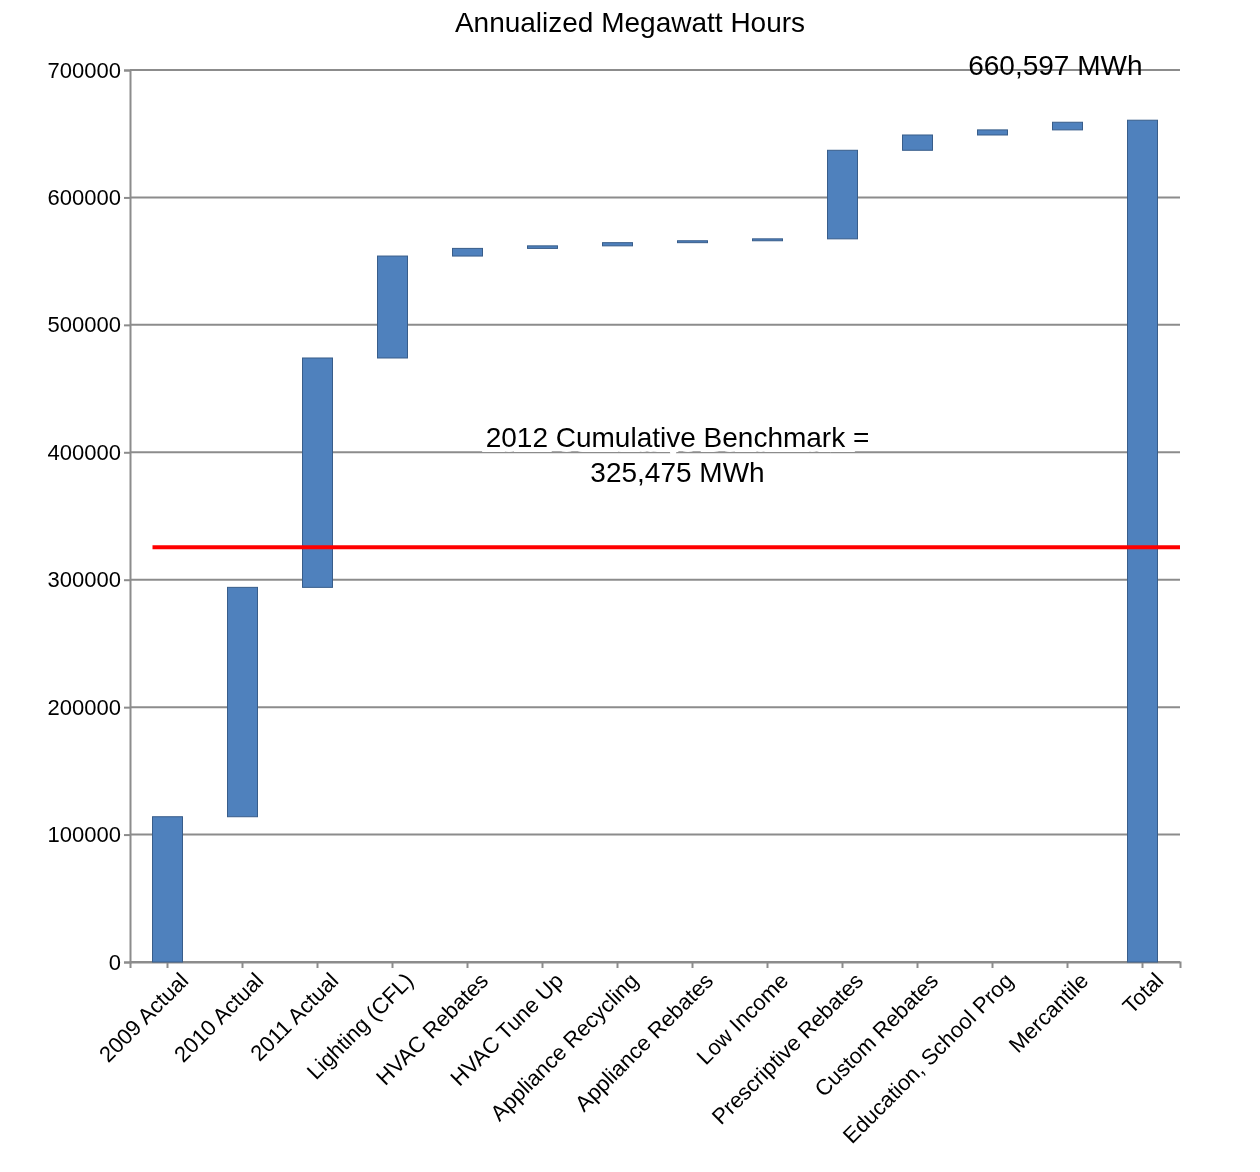 This screenshot has width=1260, height=1172. What do you see at coordinates (84, 197) in the screenshot?
I see `y-tick-label: 600000` at bounding box center [84, 197].